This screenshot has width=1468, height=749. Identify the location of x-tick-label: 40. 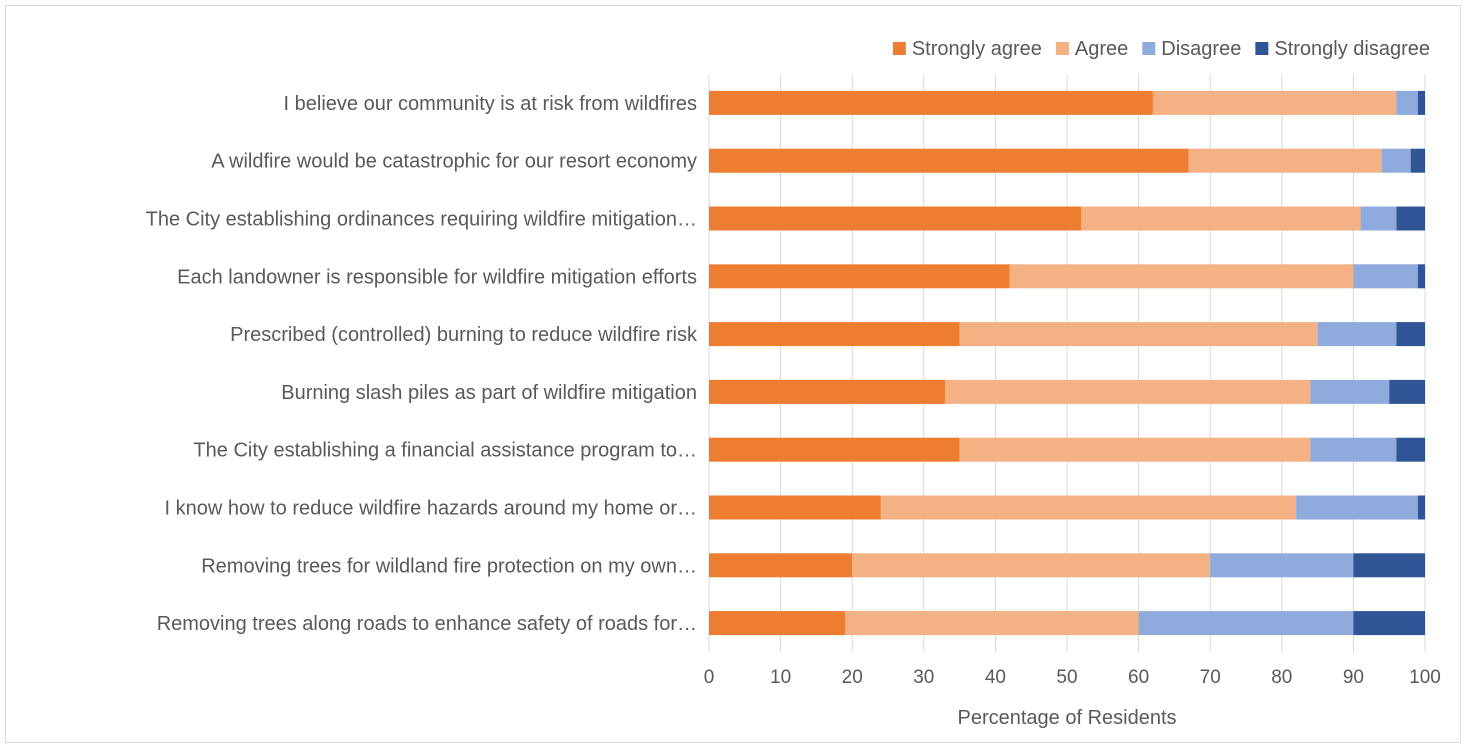
(995, 677).